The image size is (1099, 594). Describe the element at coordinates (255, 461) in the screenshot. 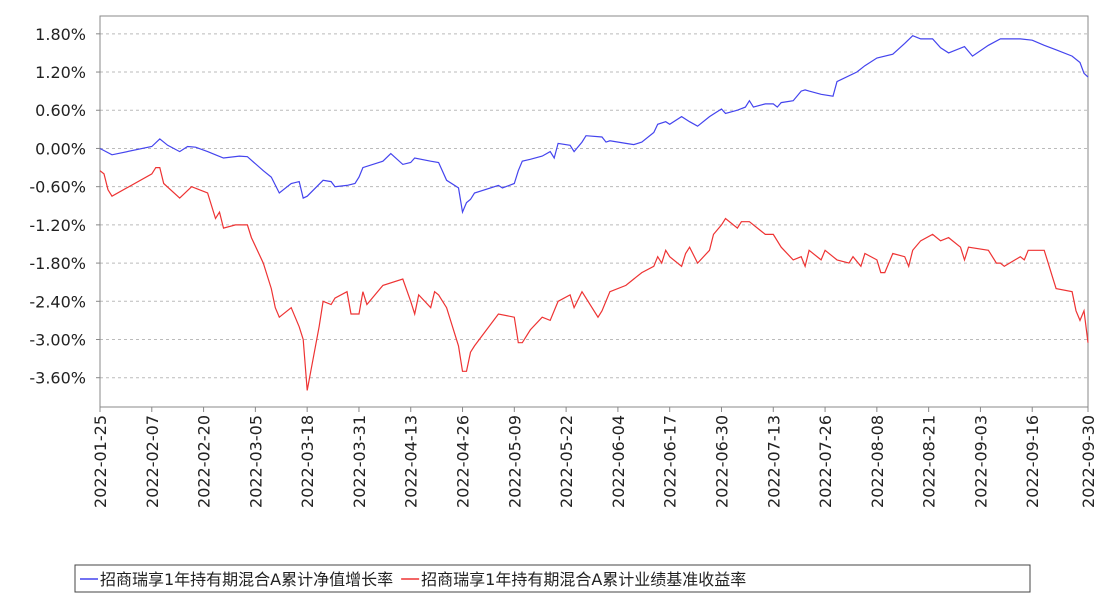

I see `x-tick-label: 2022-03-05` at that location.